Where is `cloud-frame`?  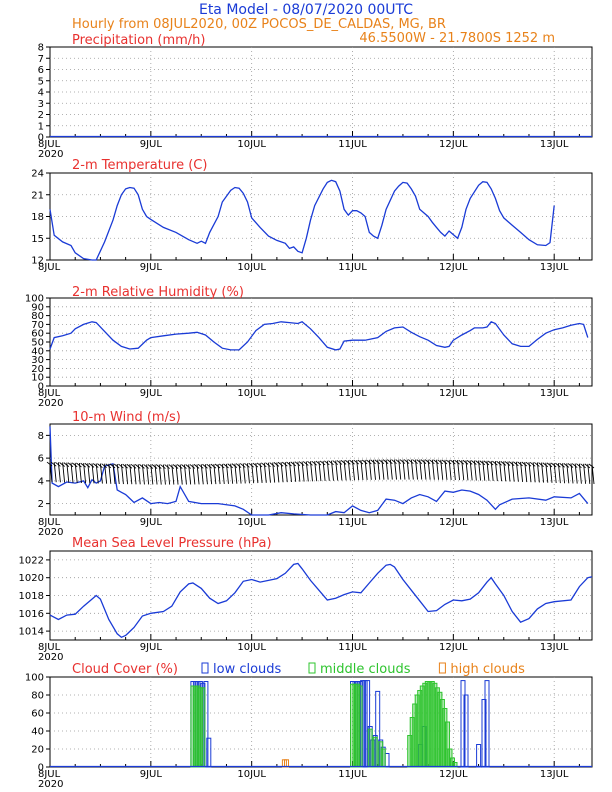
cloud-frame is located at coordinates (321, 722).